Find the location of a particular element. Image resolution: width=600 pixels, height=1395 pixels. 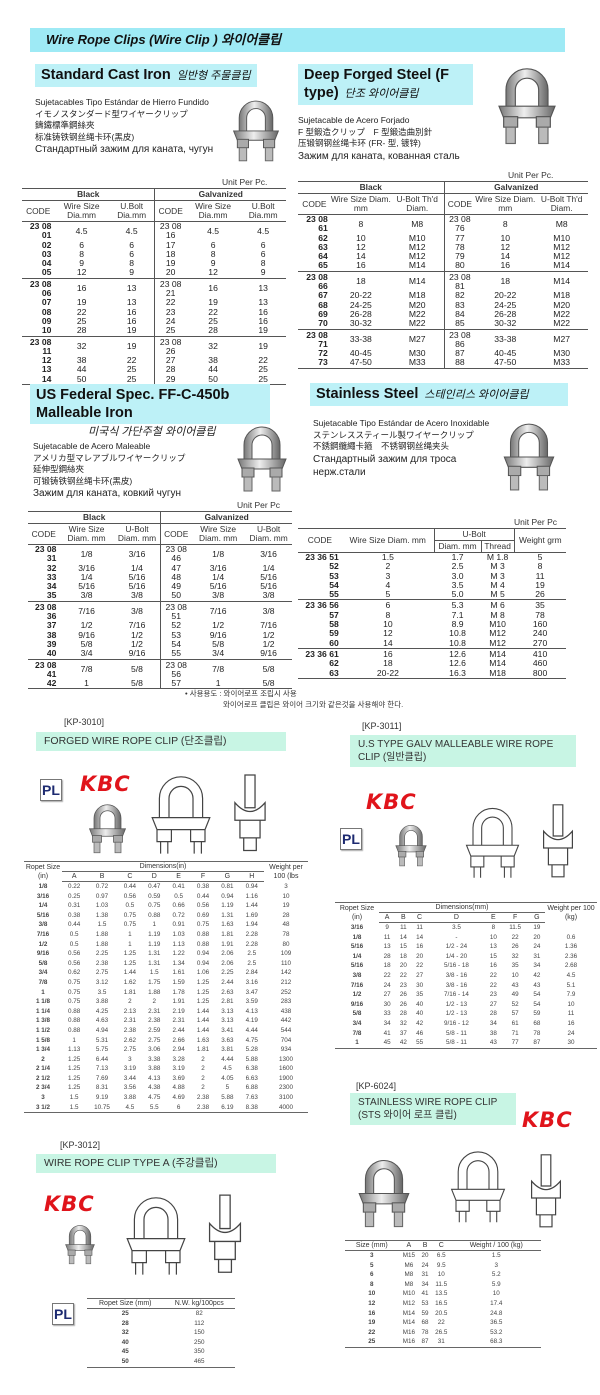

desc-ru: Зажим для каната, кованная сталь is located at coordinates (379, 156).